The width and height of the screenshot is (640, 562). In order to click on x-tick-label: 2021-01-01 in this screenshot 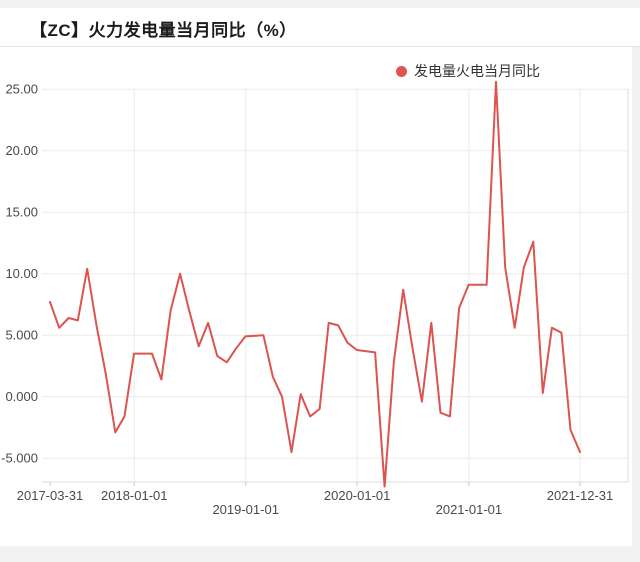, I will do `click(469, 509)`.